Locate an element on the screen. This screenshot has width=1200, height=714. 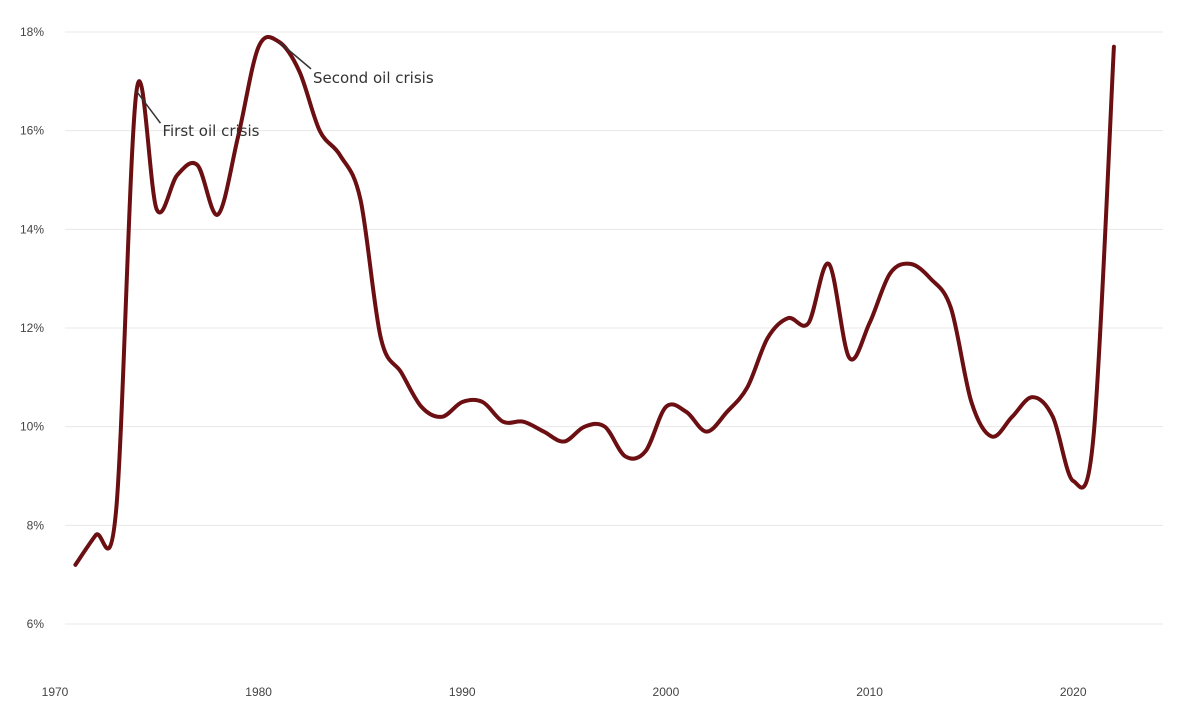
x-tick-label: 1980 is located at coordinates (258, 692).